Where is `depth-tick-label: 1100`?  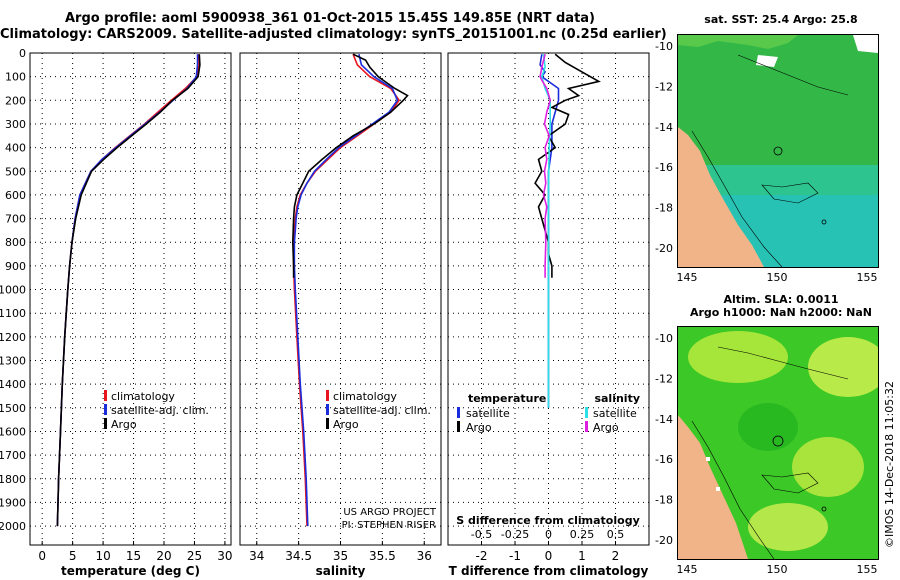 depth-tick-label: 1100 is located at coordinates (13, 313).